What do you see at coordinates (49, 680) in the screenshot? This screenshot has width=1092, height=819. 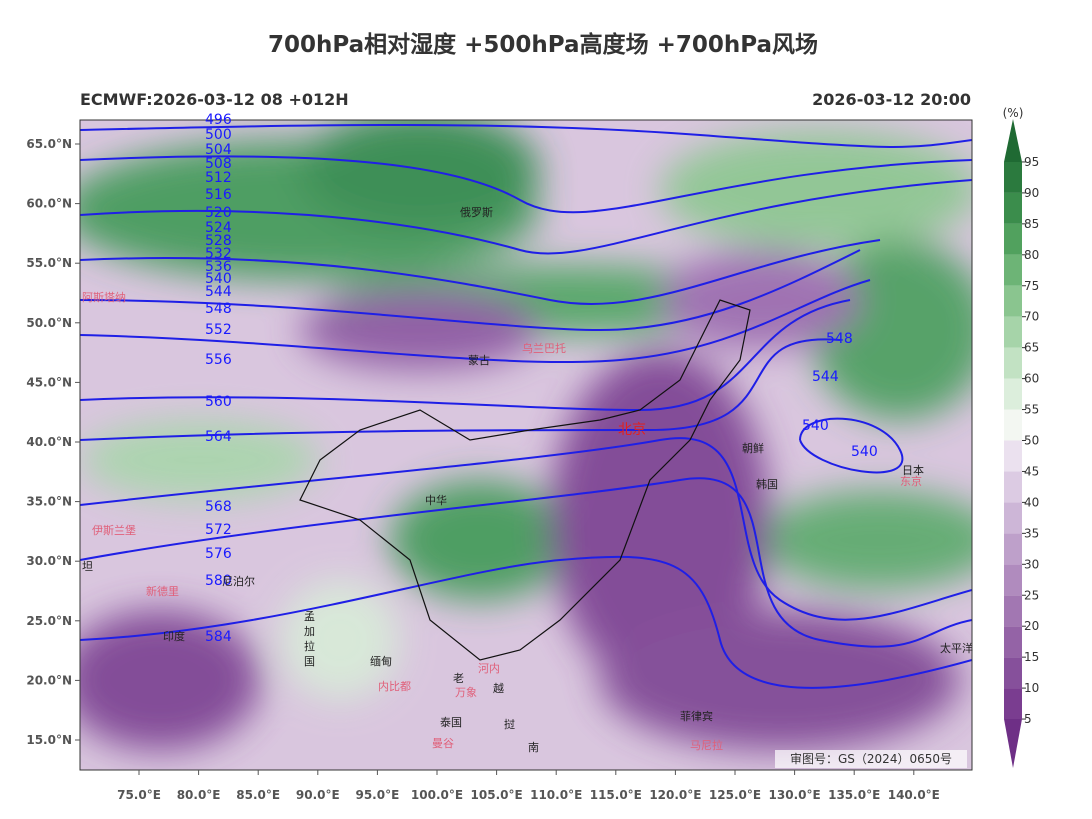 I see `lat-label: 20.0°N` at bounding box center [49, 680].